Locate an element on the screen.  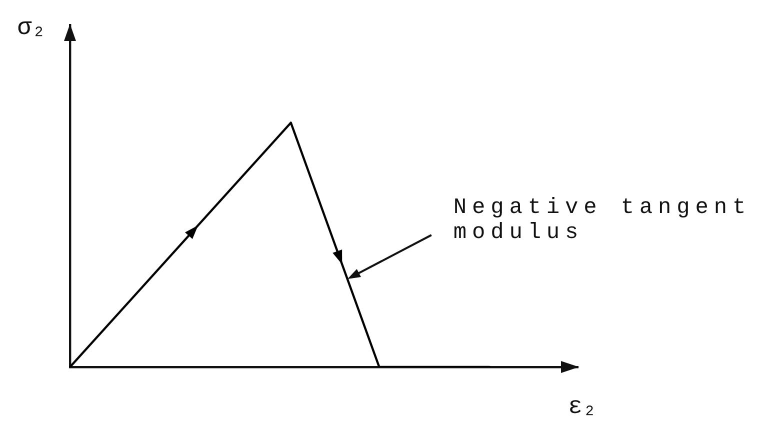
annotation: Negative tangent modulus is located at coordinates (602, 220).